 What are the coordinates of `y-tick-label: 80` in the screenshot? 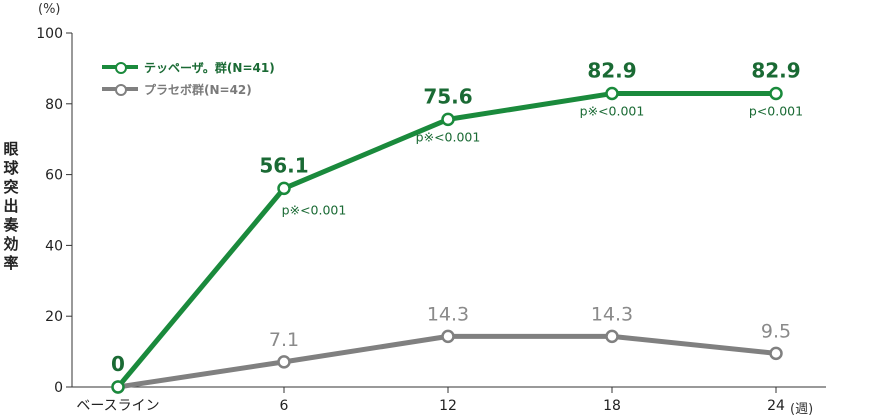 It's located at (54, 105).